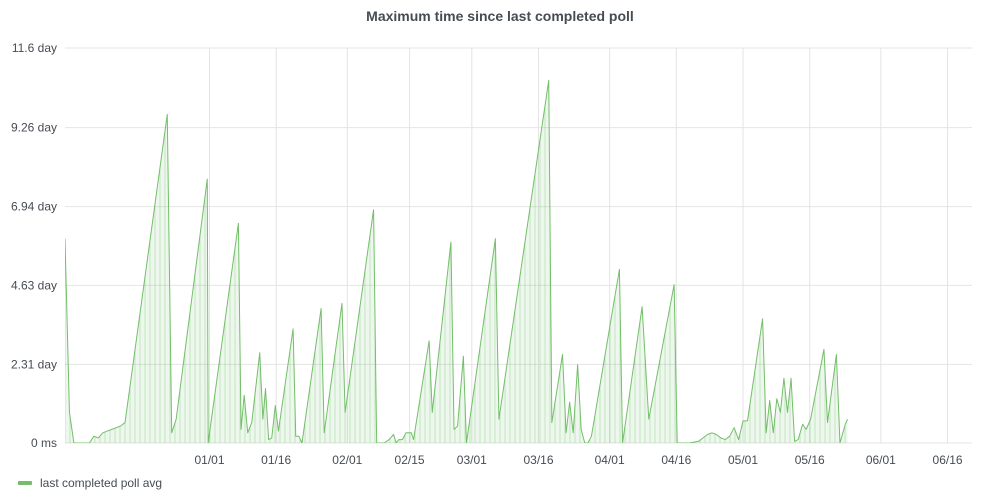 This screenshot has height=500, width=1000. I want to click on y-tick-label: 9.26 day, so click(34, 128).